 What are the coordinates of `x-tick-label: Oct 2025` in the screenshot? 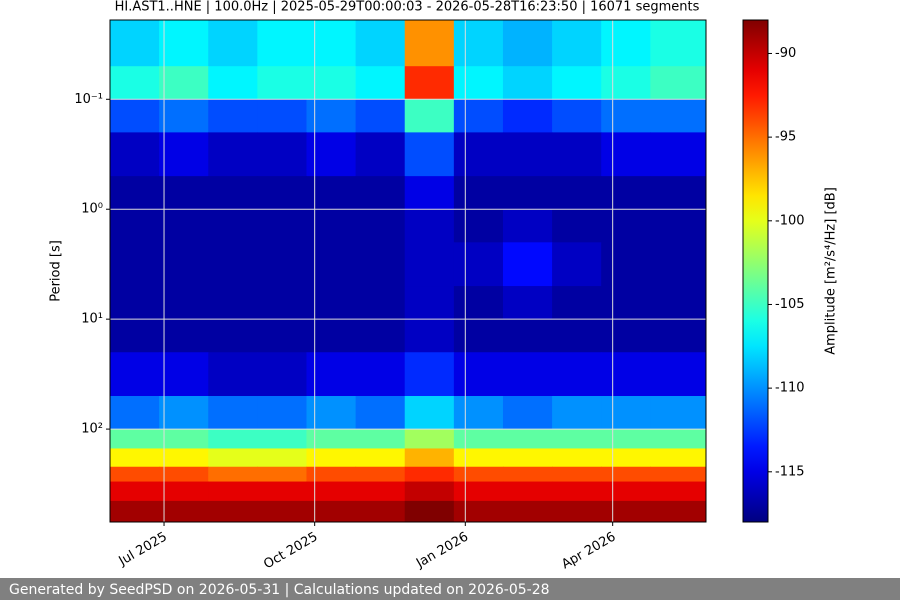 It's located at (290, 551).